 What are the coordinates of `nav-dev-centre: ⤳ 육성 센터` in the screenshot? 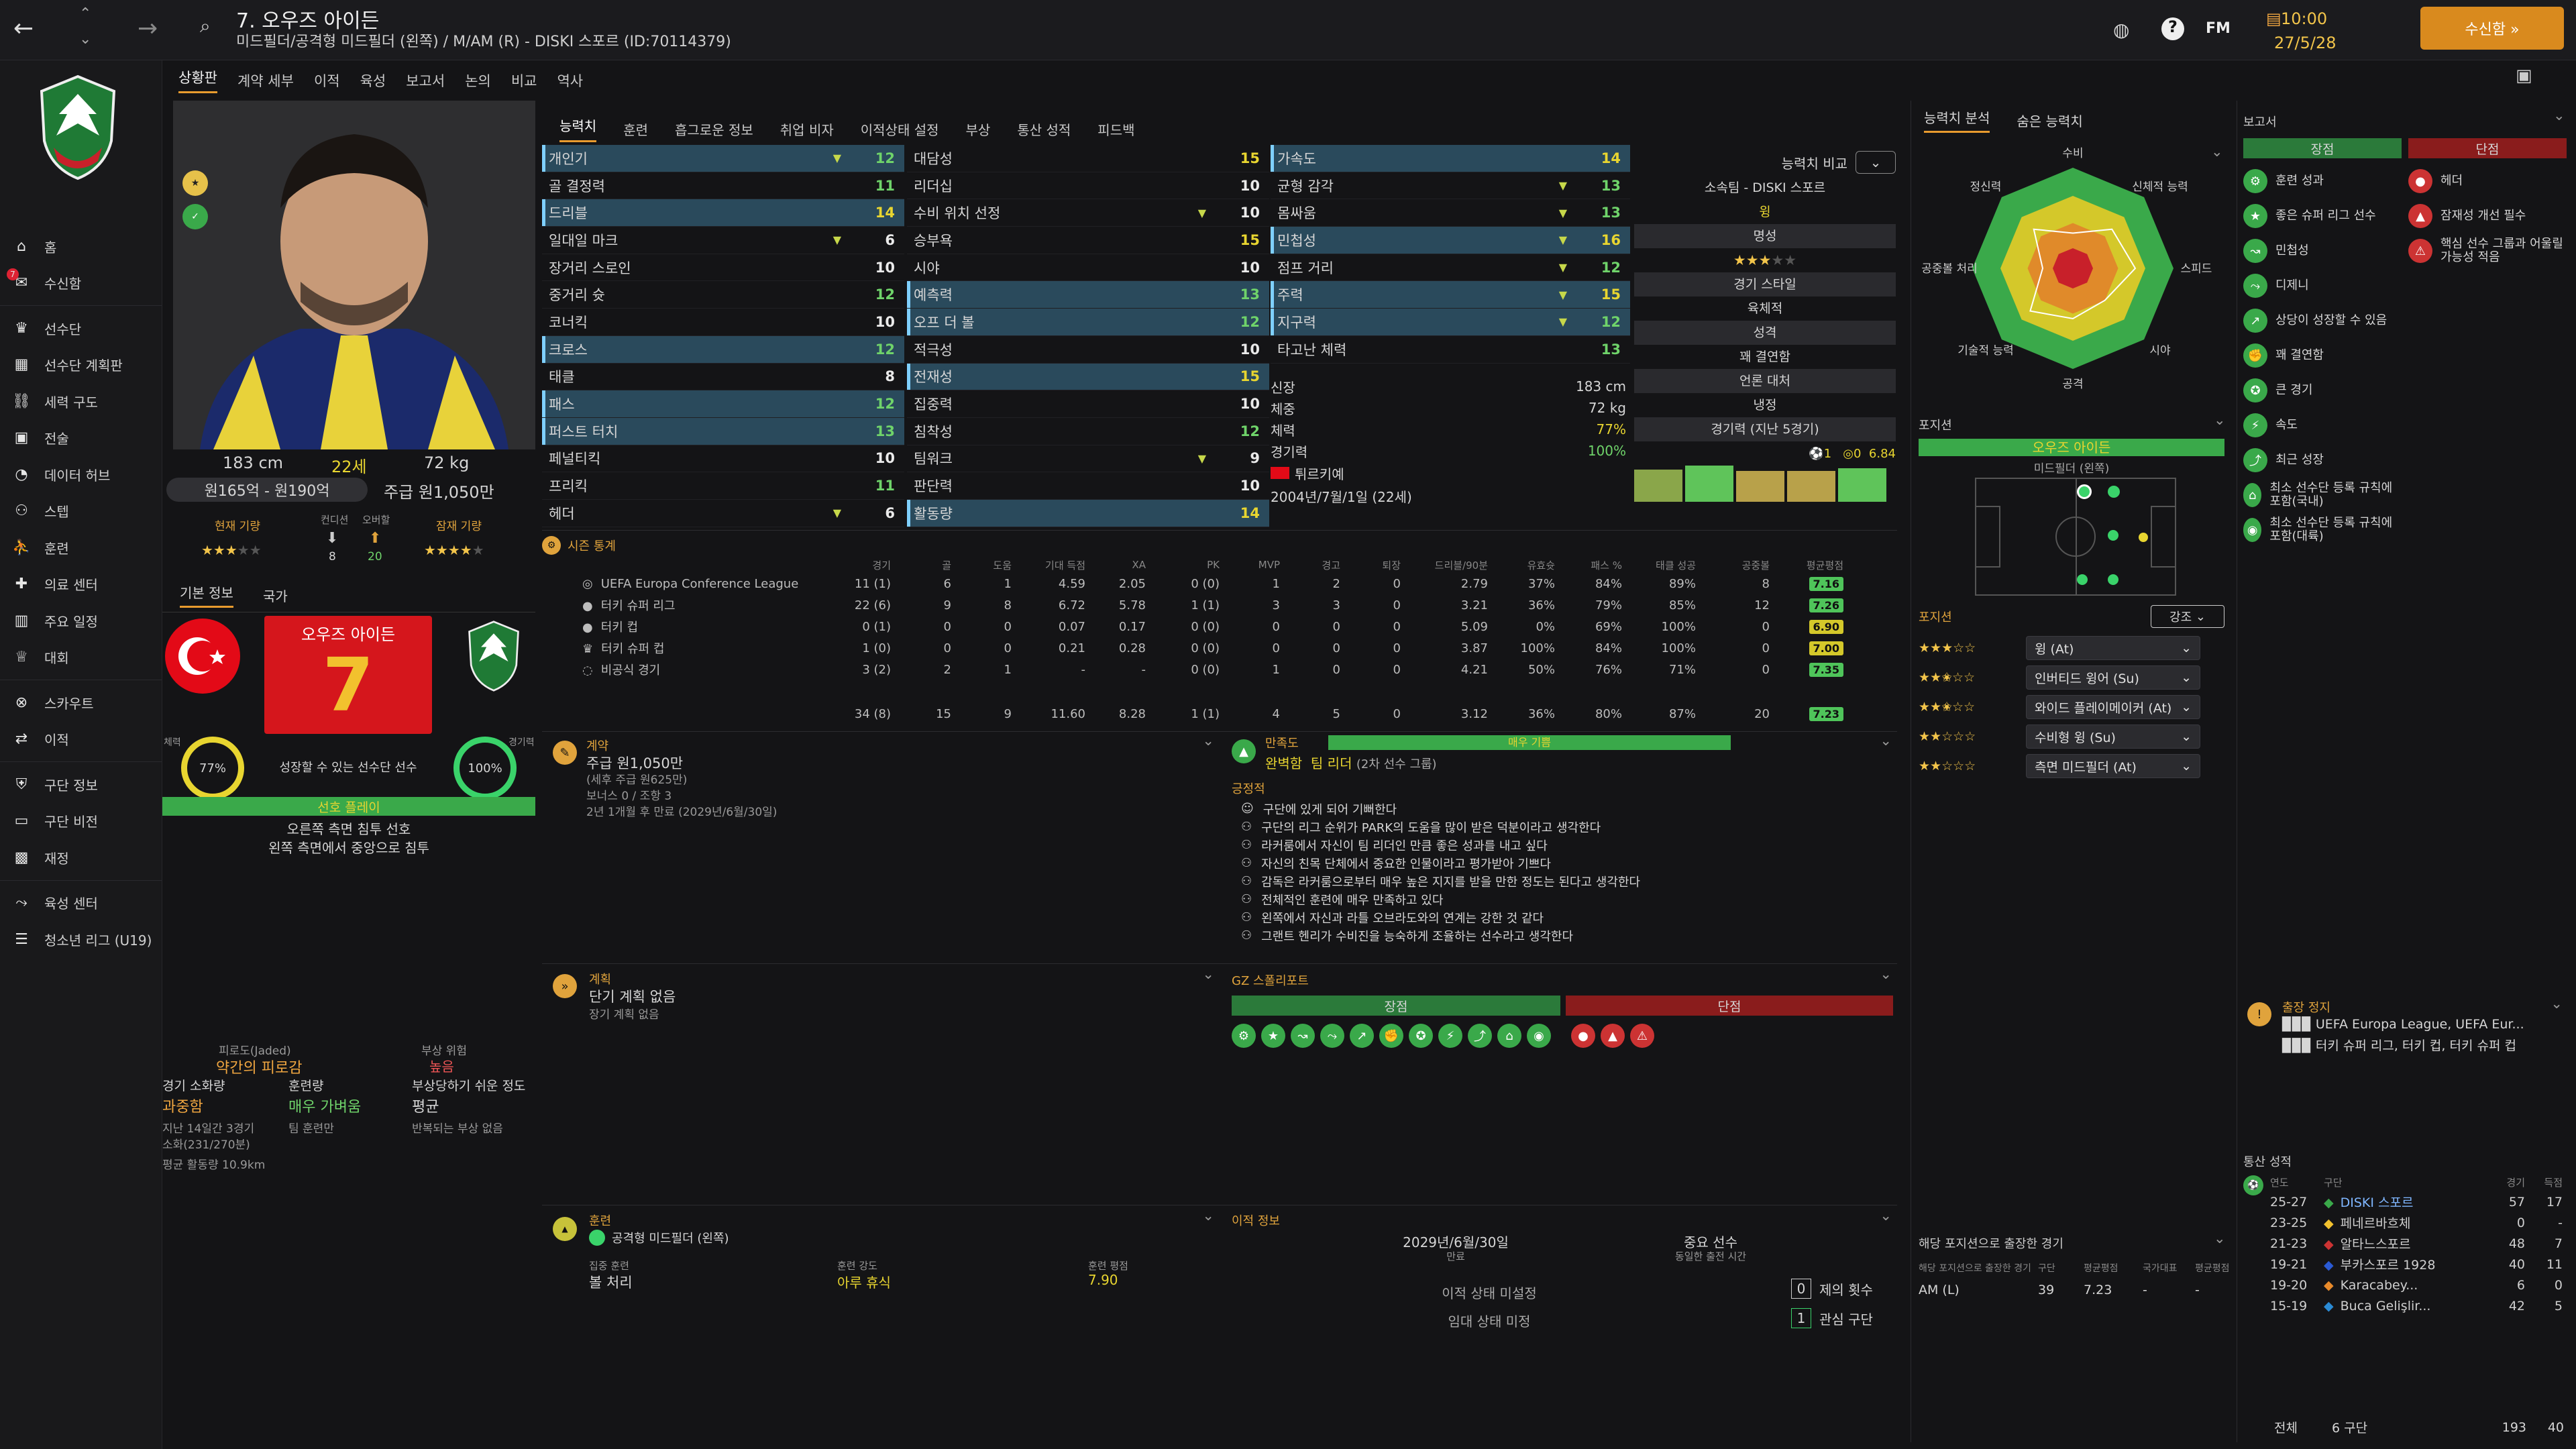 It's located at (81, 903).